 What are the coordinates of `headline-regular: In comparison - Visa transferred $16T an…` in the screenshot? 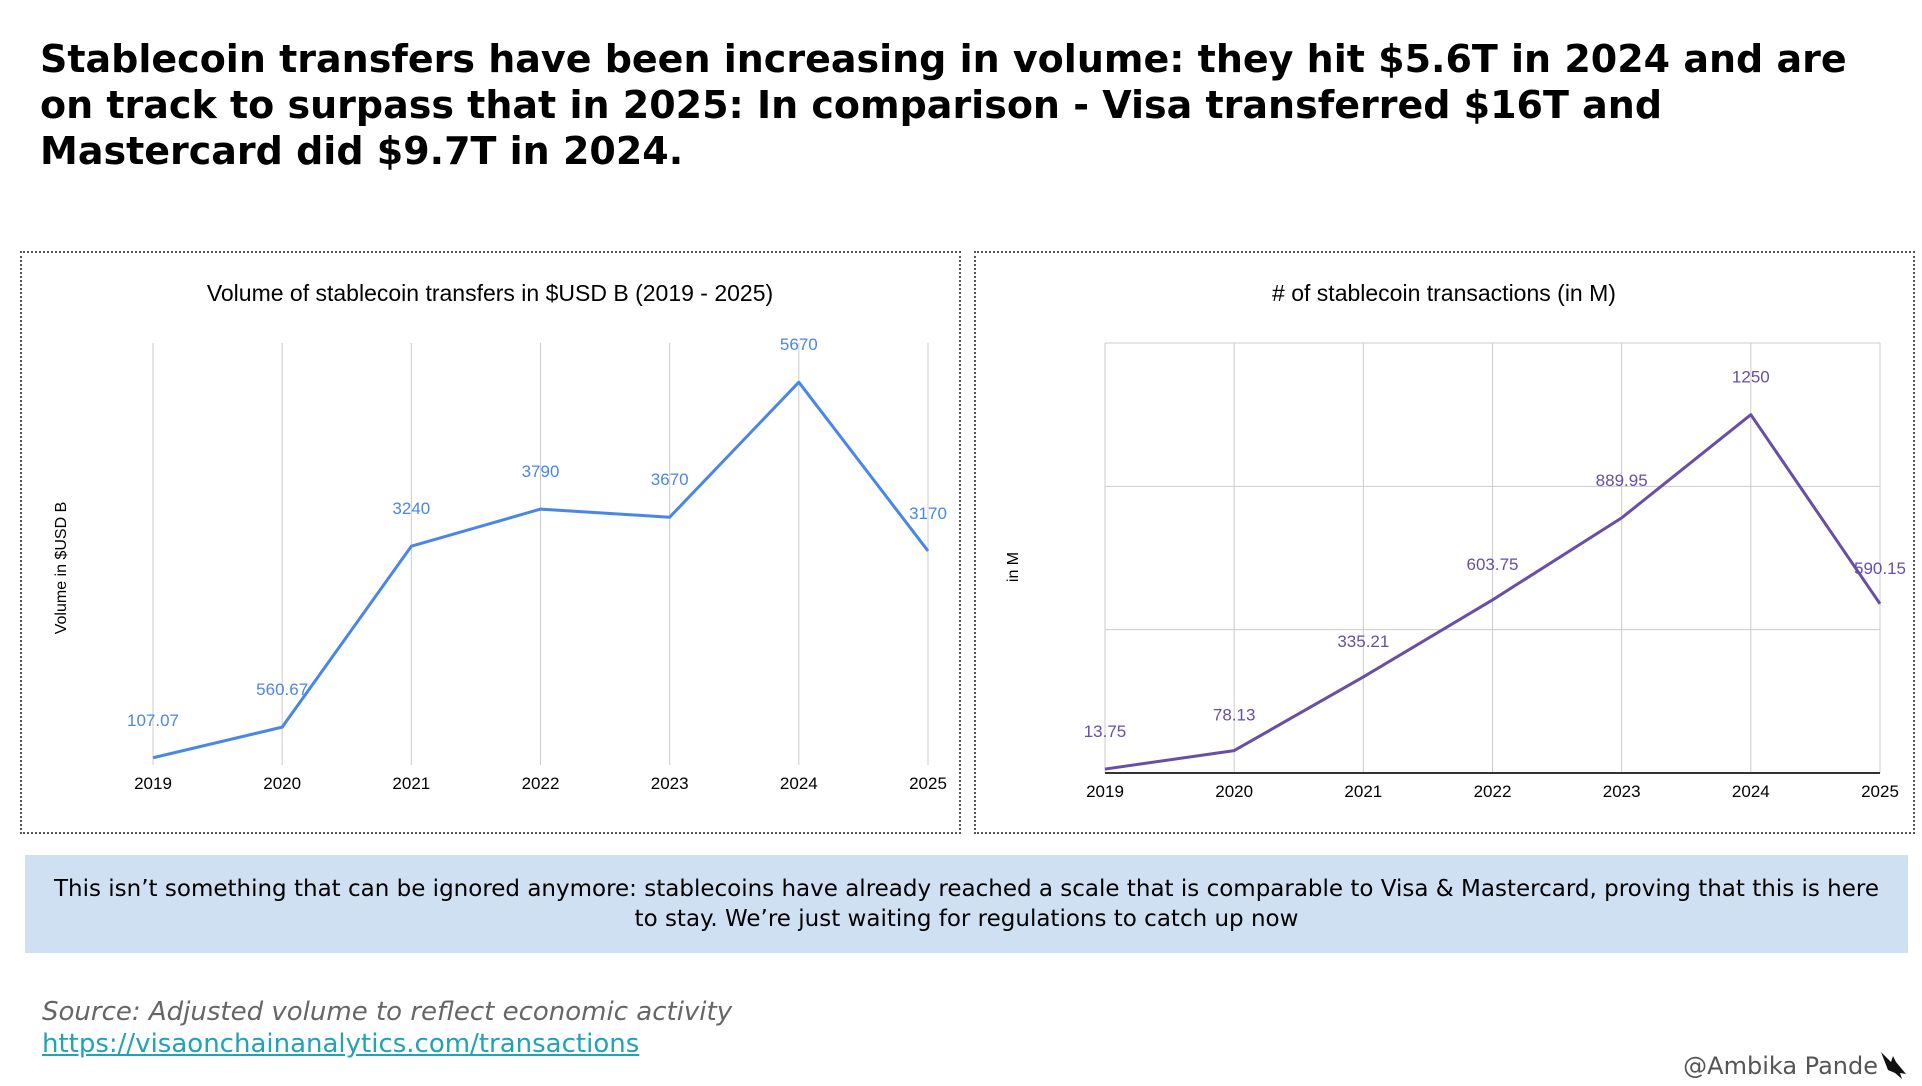 It's located at (851, 128).